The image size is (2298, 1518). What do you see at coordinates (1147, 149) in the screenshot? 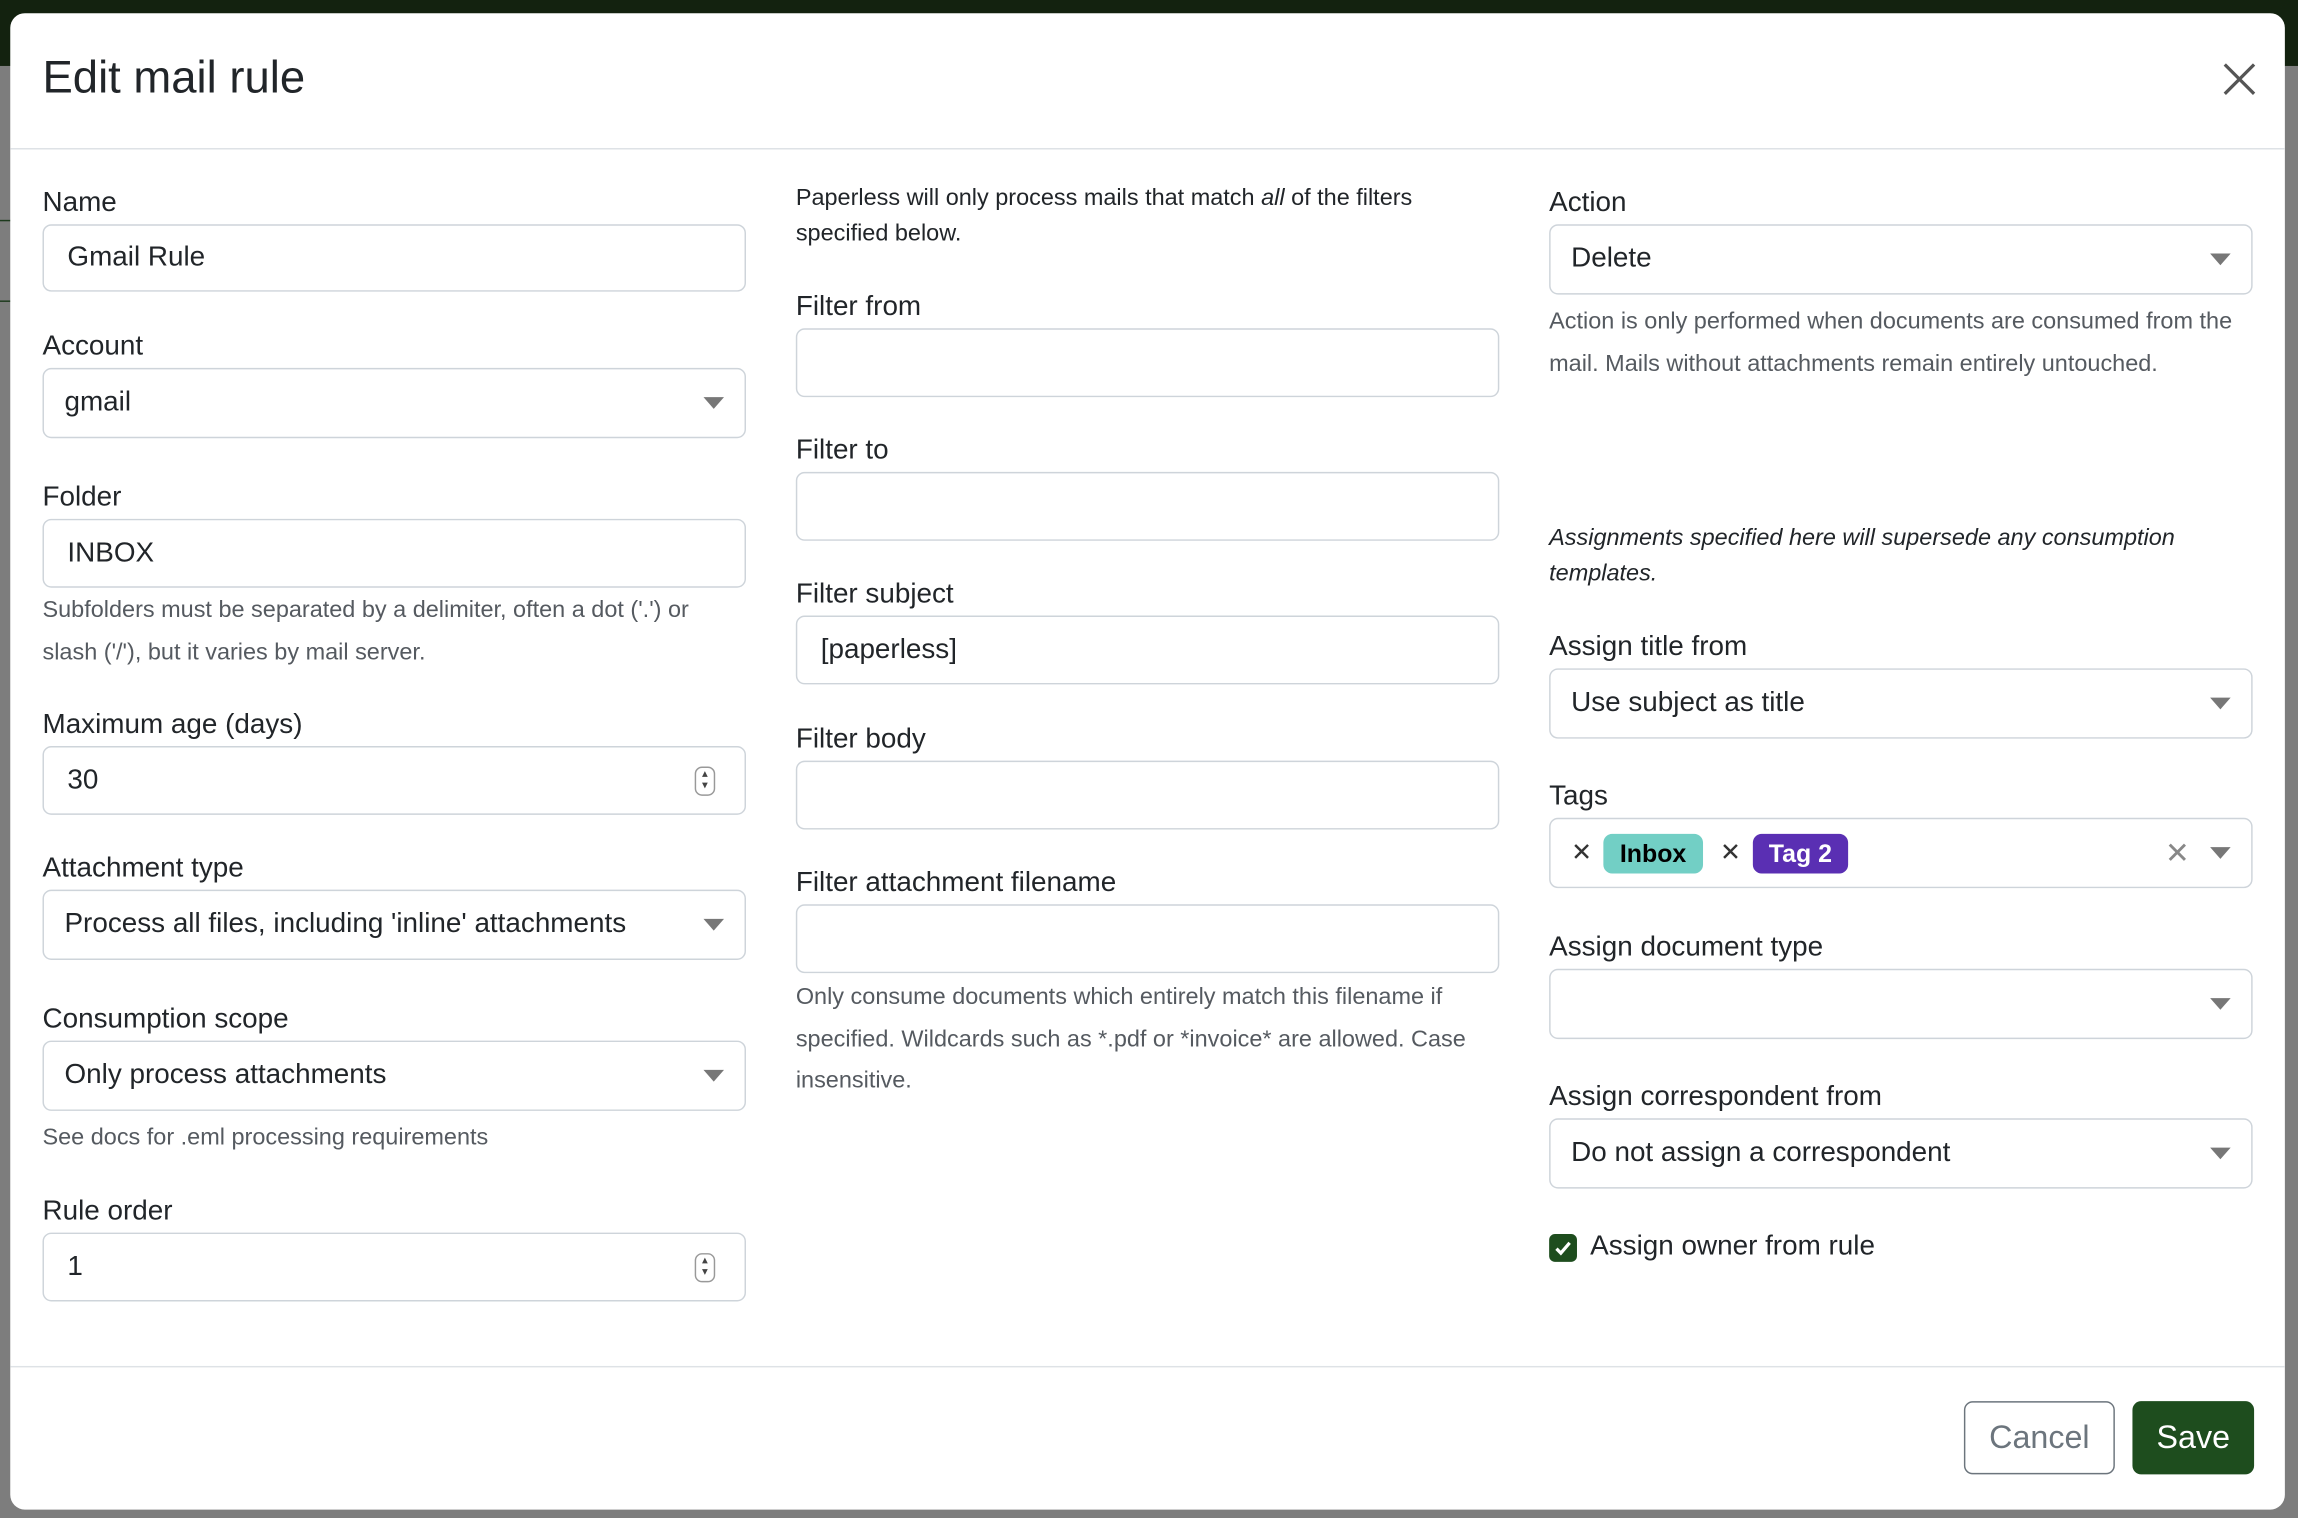
I see `header-divider` at bounding box center [1147, 149].